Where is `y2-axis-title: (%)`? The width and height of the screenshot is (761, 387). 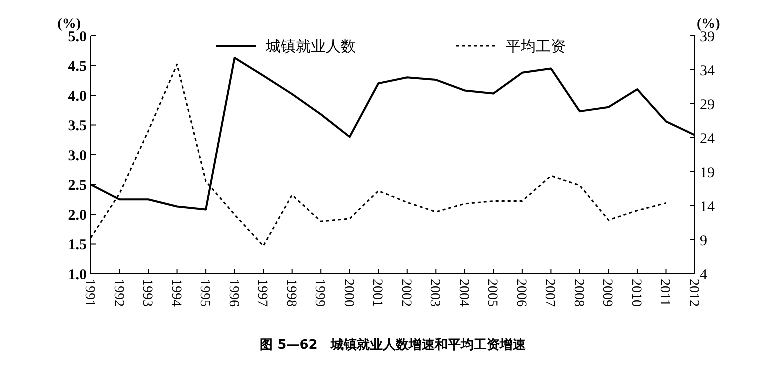
y2-axis-title: (%) is located at coordinates (709, 24).